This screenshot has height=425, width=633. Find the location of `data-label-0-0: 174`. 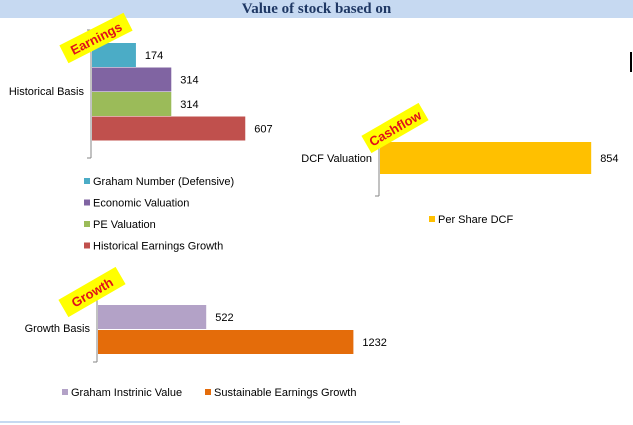

data-label-0-0: 174 is located at coordinates (154, 56).